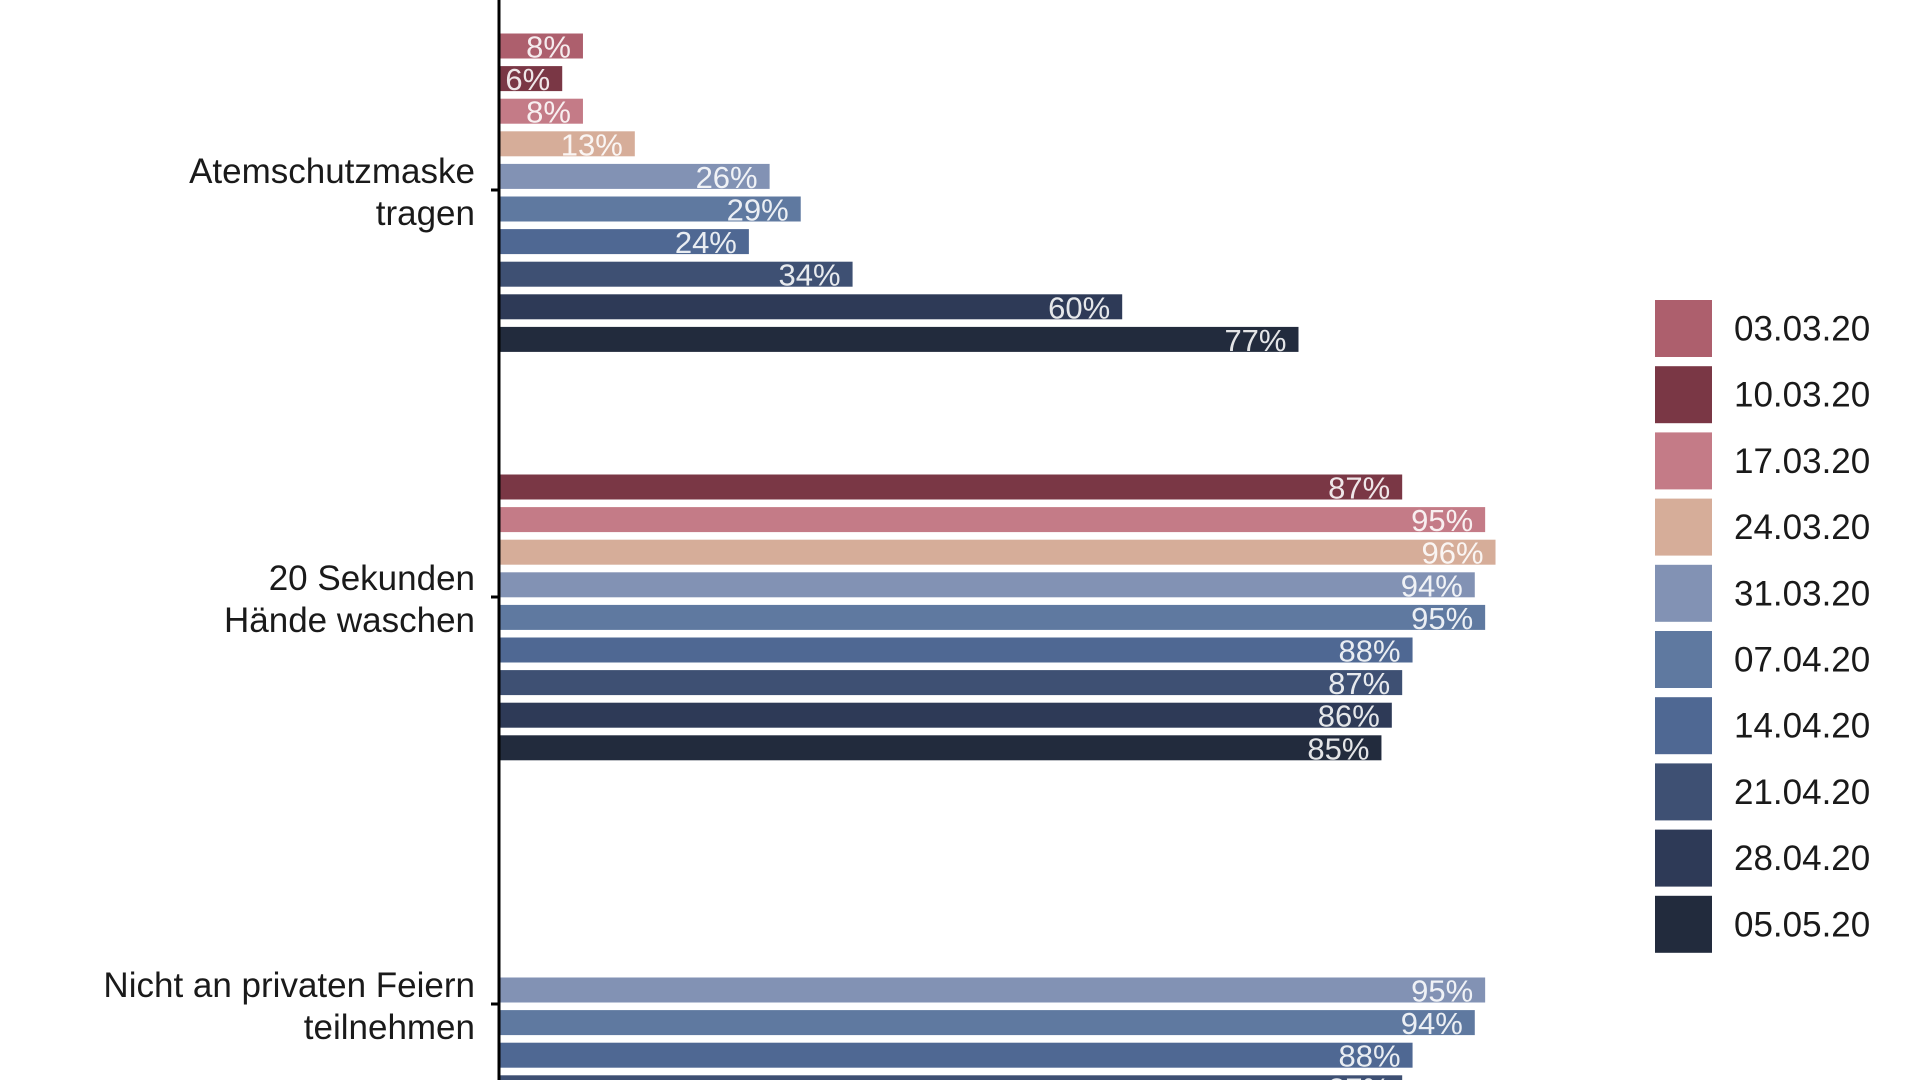 The height and width of the screenshot is (1085, 1920). Describe the element at coordinates (956, 1055) in the screenshot. I see `bar-3-14.04.20` at that location.